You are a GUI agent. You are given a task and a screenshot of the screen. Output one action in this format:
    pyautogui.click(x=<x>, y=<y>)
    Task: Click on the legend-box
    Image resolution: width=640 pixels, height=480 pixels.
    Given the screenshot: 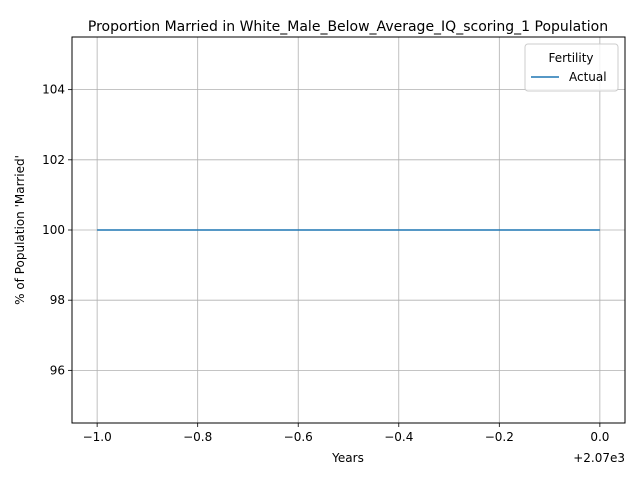 What is the action you would take?
    pyautogui.click(x=571, y=67)
    